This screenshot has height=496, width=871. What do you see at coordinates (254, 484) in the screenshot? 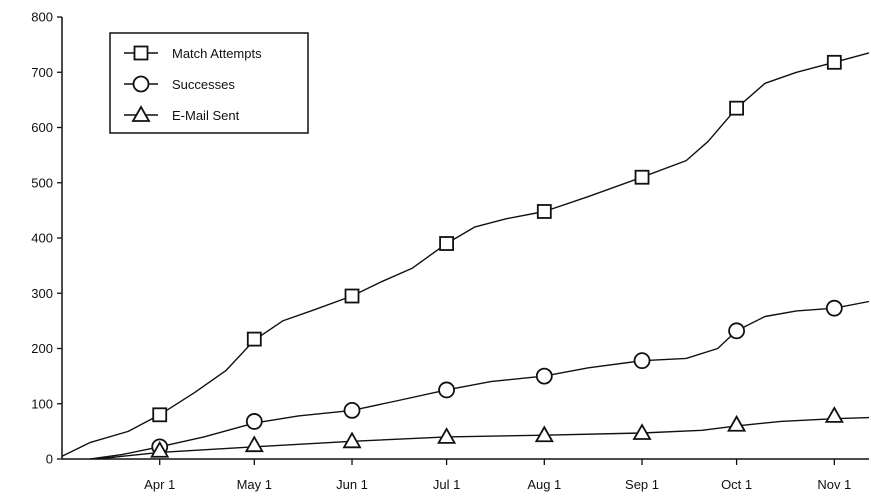
I see `x-tick-label: May 1` at bounding box center [254, 484].